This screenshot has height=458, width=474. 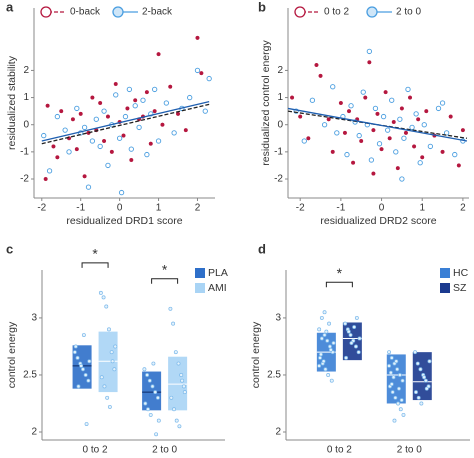 I want to click on y-tick-label: -2, so click(x=24, y=179).